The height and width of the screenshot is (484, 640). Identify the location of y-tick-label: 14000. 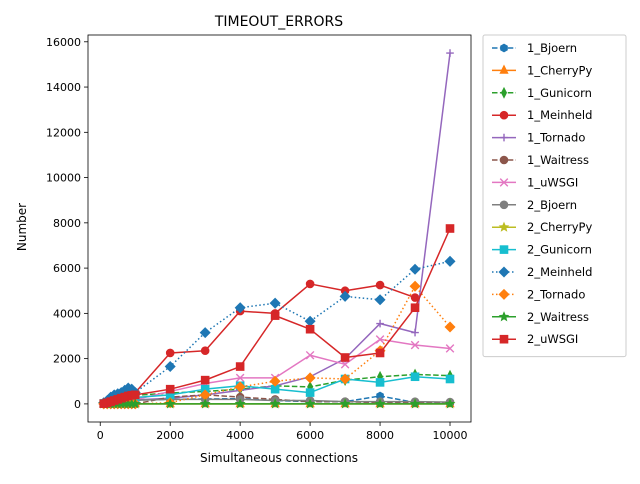
(63, 87).